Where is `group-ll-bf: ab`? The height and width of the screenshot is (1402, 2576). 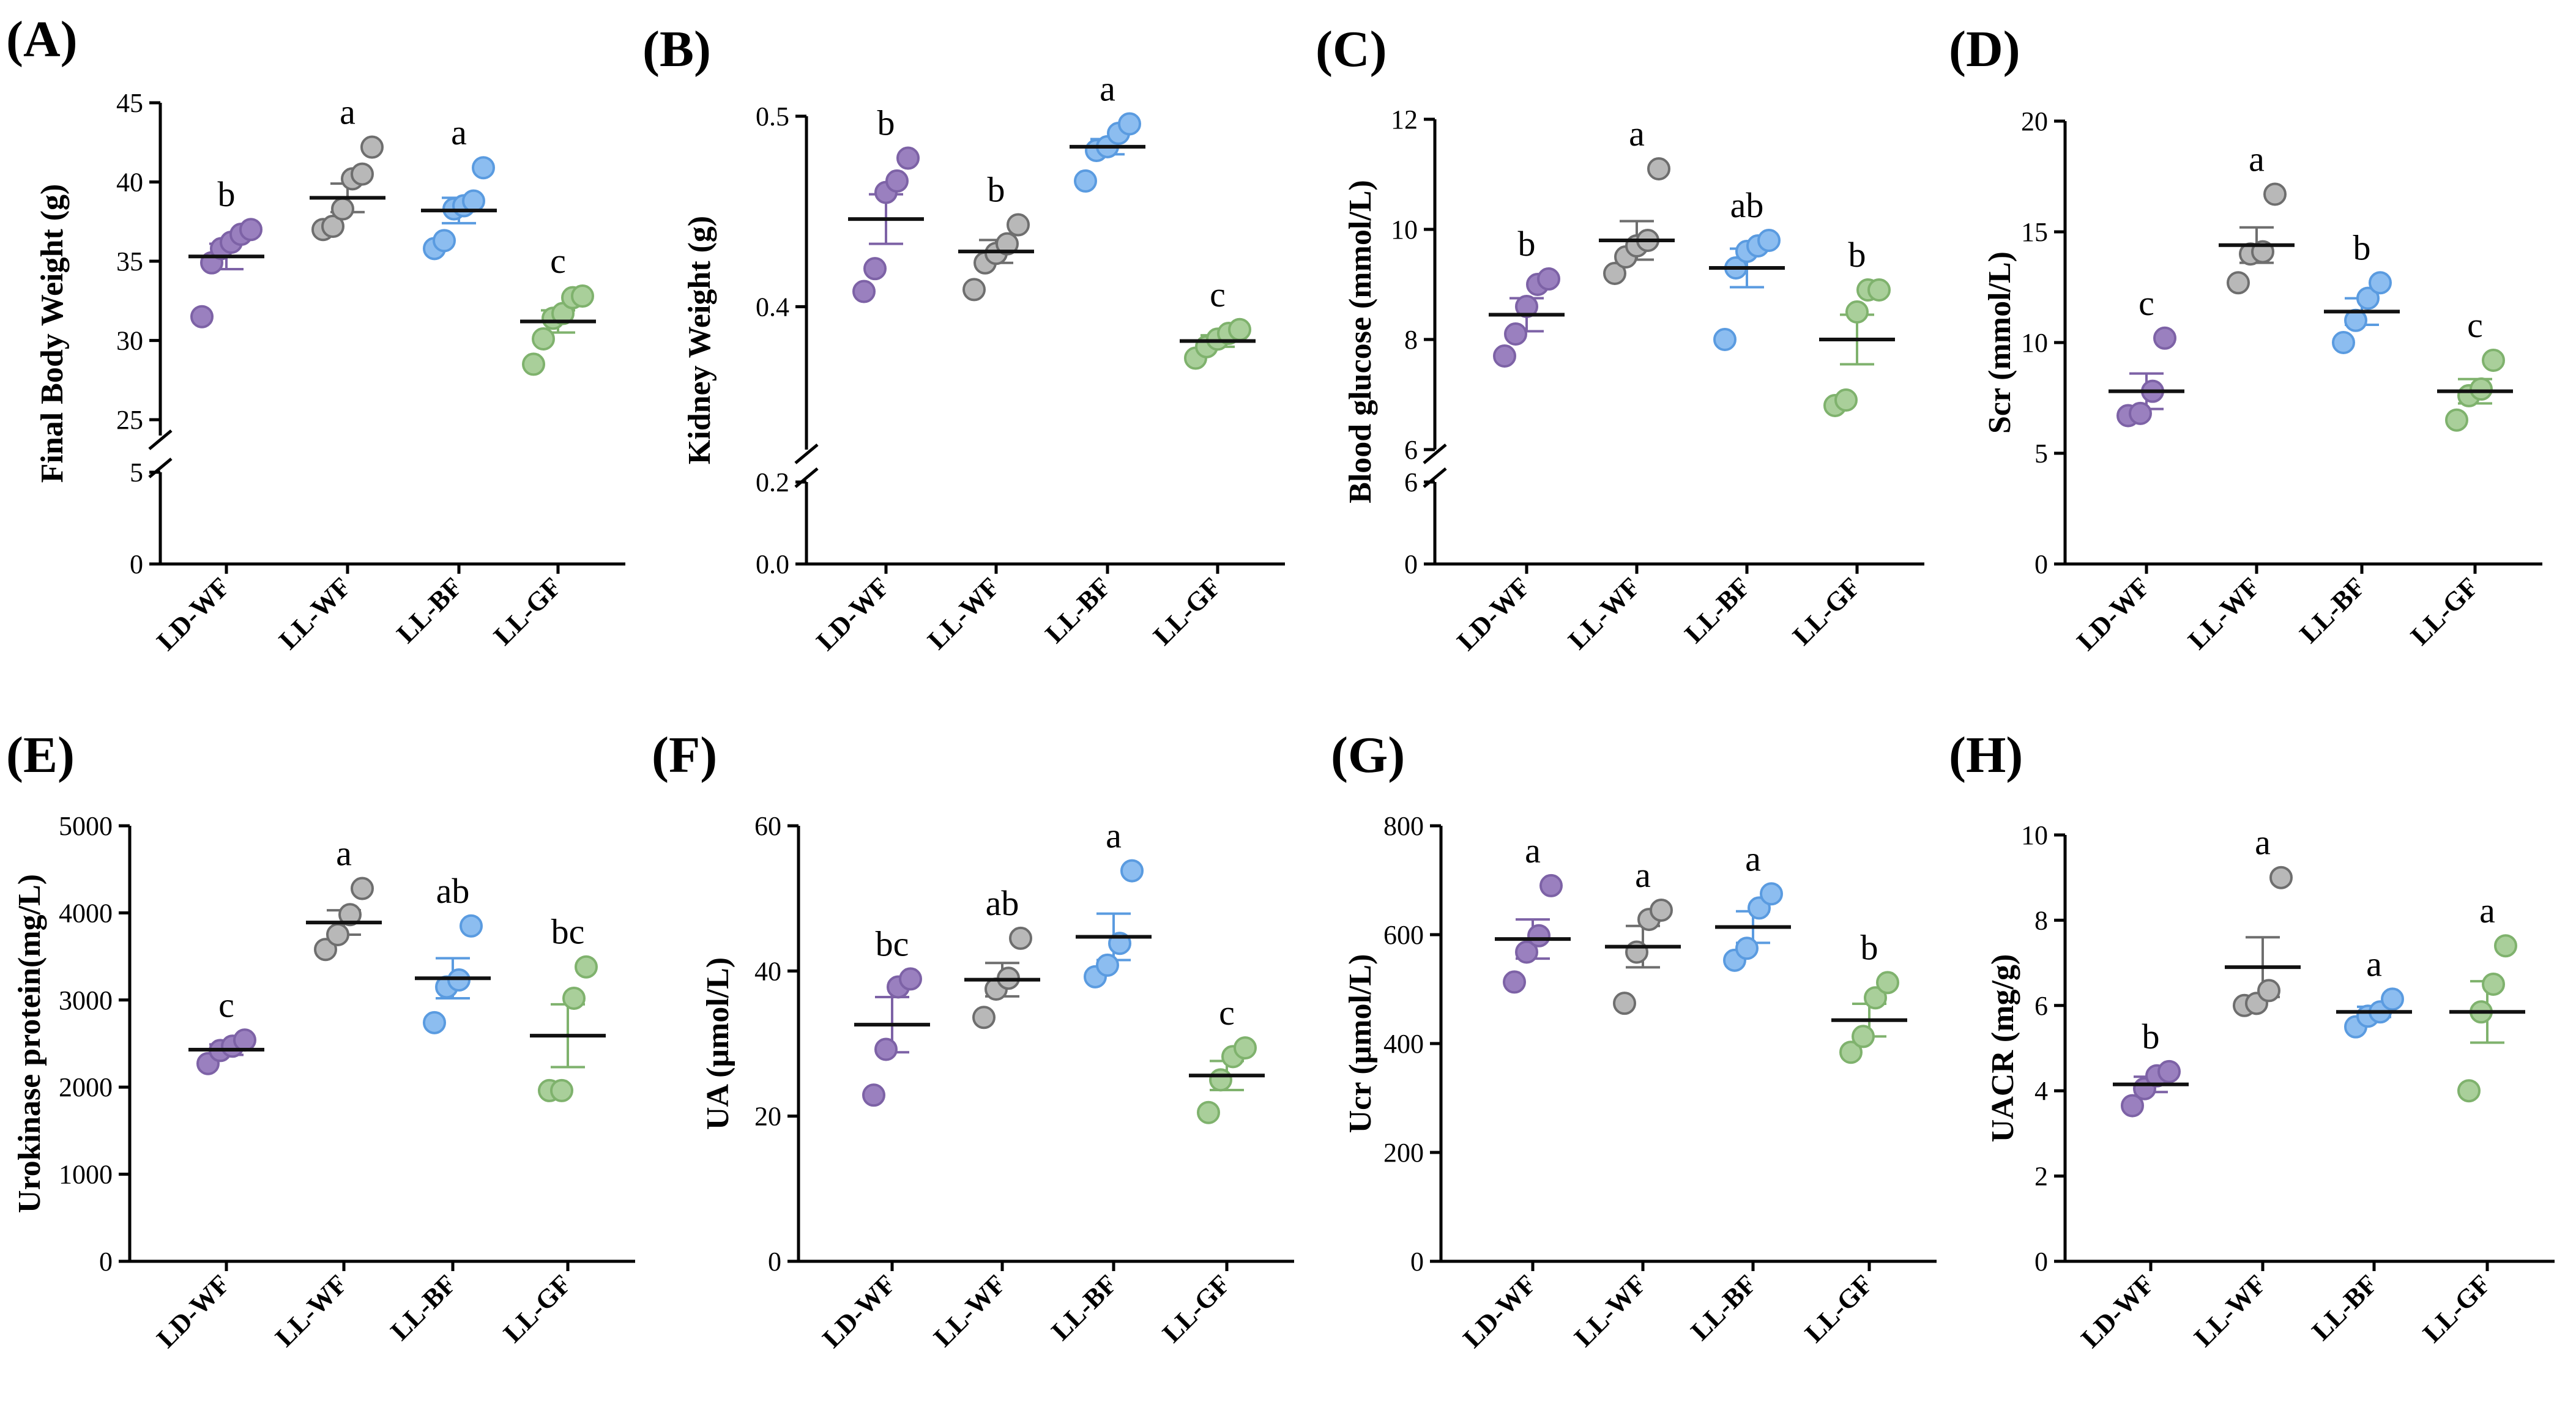 group-ll-bf: ab is located at coordinates (1747, 268).